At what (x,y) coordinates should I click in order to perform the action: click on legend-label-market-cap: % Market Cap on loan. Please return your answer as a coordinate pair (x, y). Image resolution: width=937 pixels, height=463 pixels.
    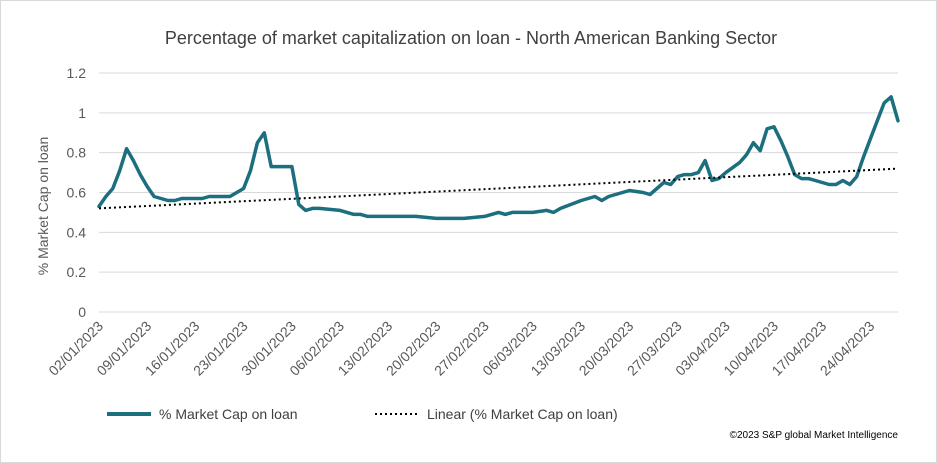
    Looking at the image, I should click on (228, 414).